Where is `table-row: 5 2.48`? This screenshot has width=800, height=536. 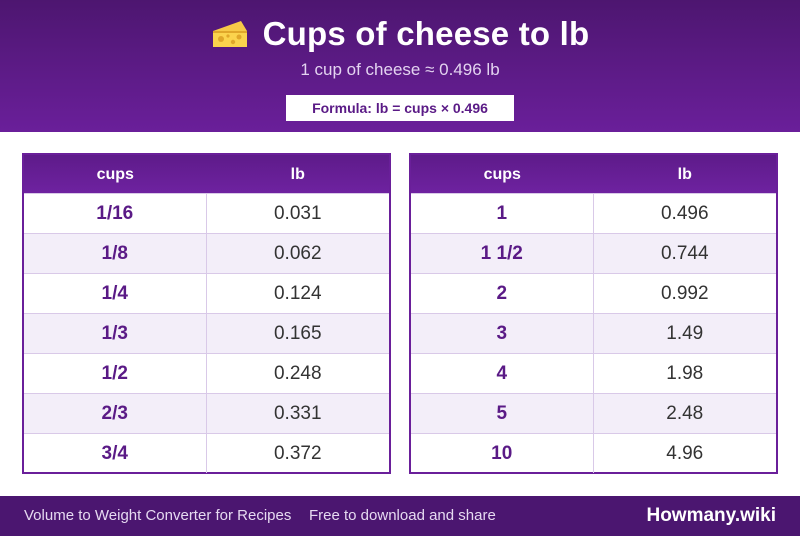 table-row: 5 2.48 is located at coordinates (593, 413).